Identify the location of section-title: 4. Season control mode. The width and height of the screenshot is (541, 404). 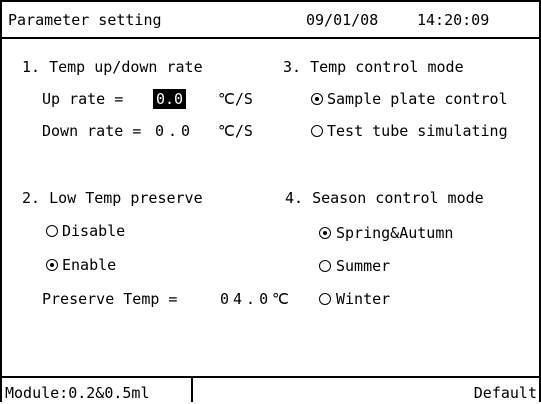
(384, 198).